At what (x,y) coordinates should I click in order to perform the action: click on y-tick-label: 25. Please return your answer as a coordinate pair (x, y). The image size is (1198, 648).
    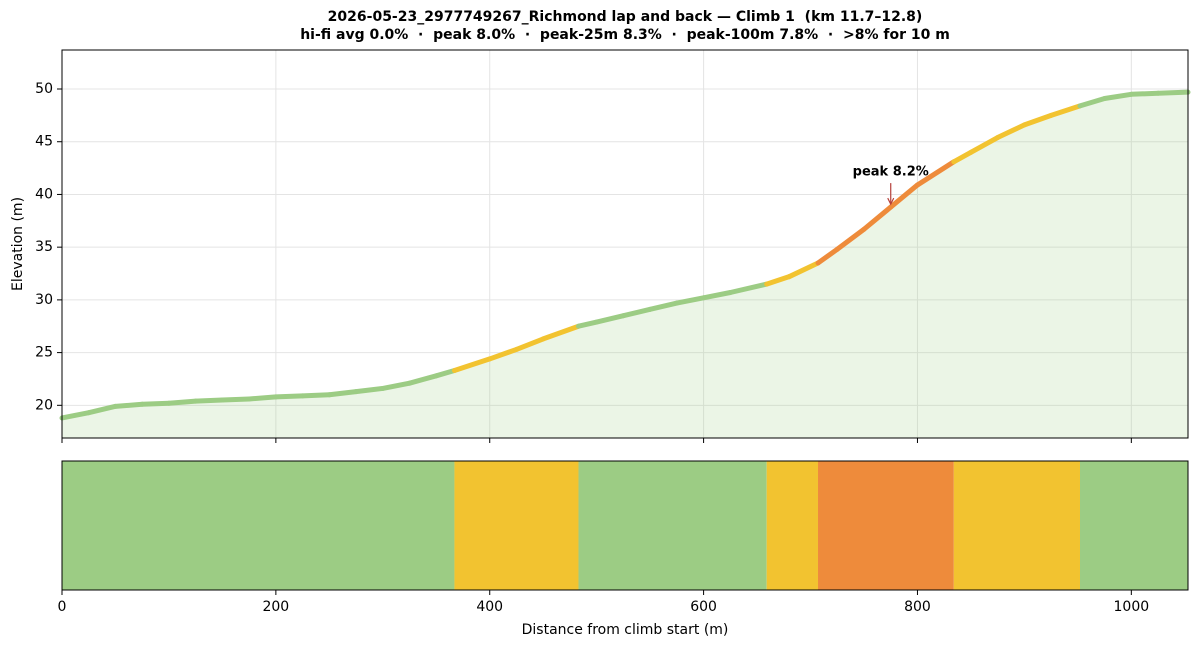
    Looking at the image, I should click on (44, 353).